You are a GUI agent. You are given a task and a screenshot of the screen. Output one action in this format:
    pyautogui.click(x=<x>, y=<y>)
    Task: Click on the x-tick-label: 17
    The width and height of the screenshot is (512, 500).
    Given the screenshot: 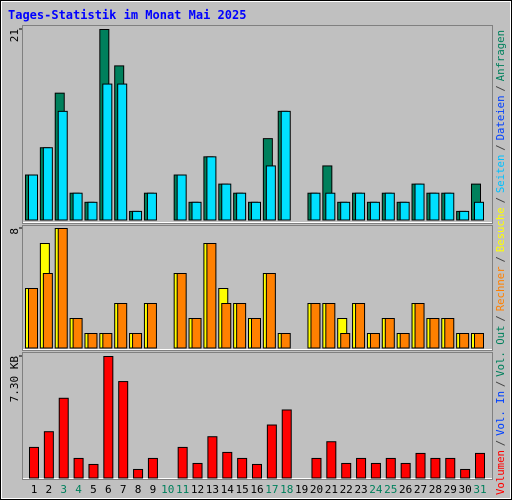 What is the action you would take?
    pyautogui.click(x=271, y=489)
    